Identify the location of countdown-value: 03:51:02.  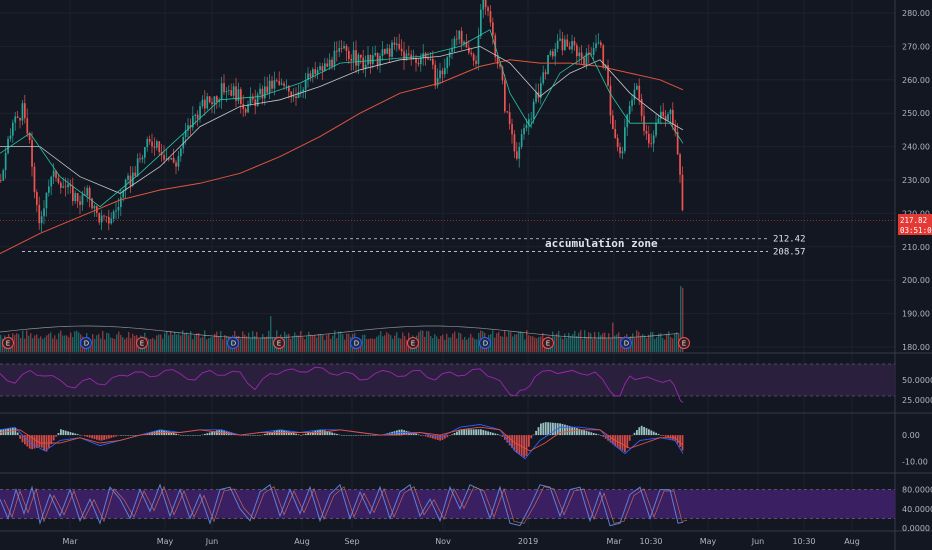
(916, 230).